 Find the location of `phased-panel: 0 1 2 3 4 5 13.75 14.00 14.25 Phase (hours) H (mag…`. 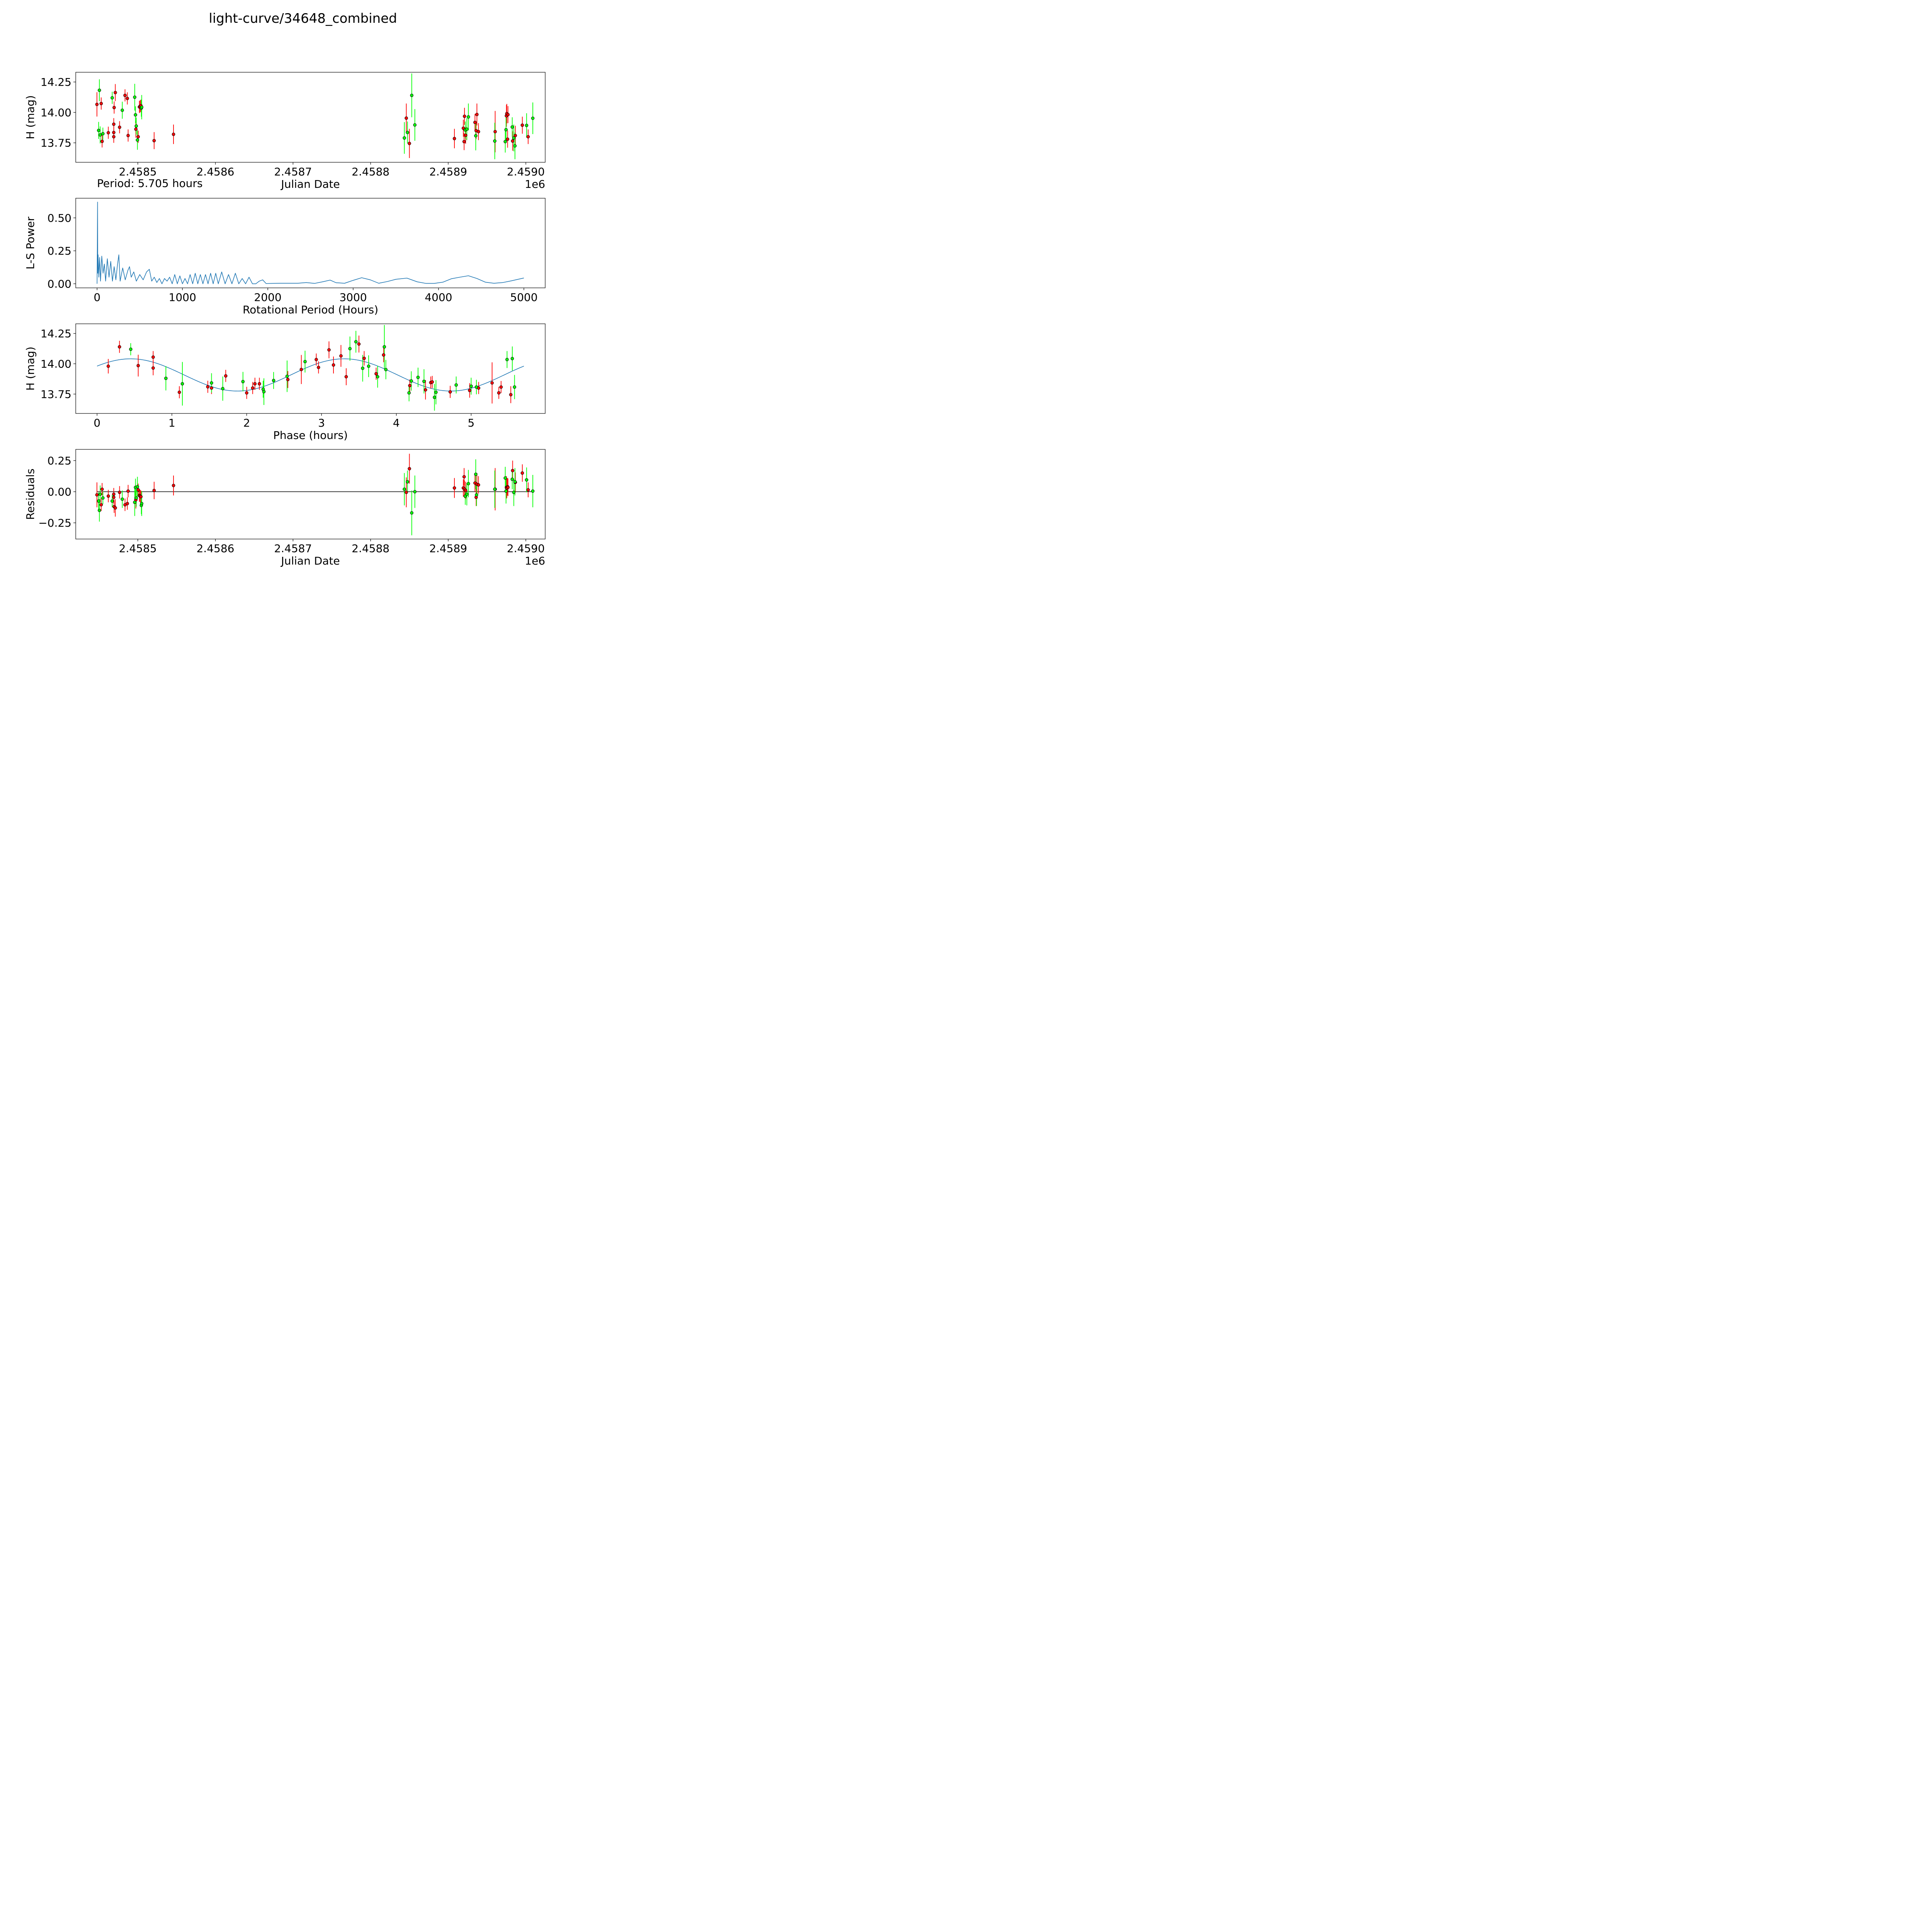

phased-panel: 0 1 2 3 4 5 13.75 14.00 14.25 Phase (hours) H (mag… is located at coordinates (285, 383).